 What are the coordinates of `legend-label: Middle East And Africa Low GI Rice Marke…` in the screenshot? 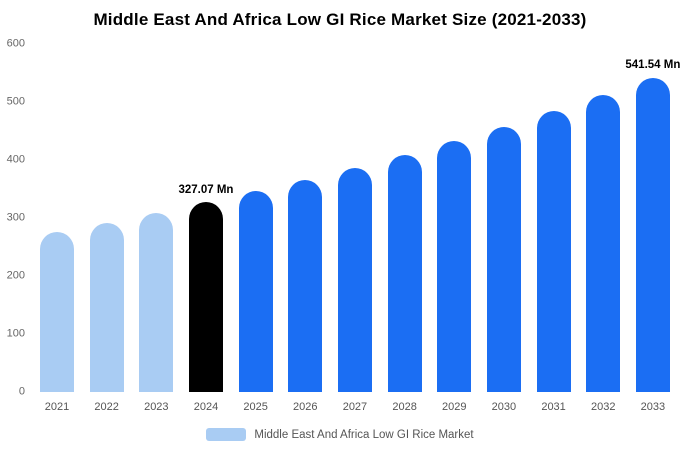 It's located at (364, 434).